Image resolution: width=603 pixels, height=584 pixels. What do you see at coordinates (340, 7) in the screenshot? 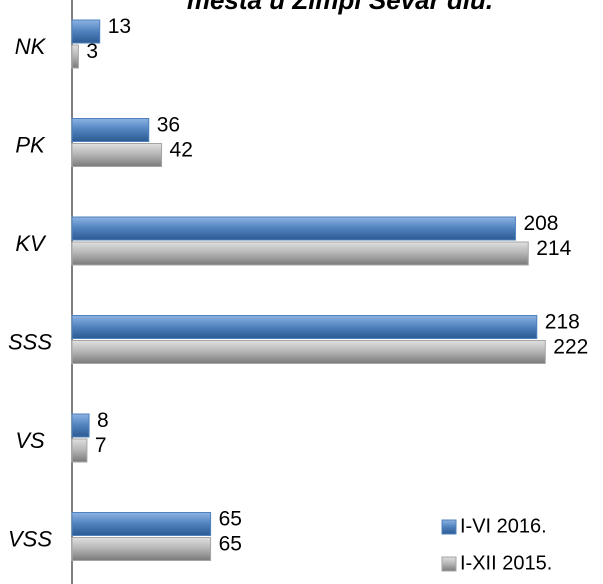
I see `chart-title: mesta u Zimpi Sevar diu.` at bounding box center [340, 7].